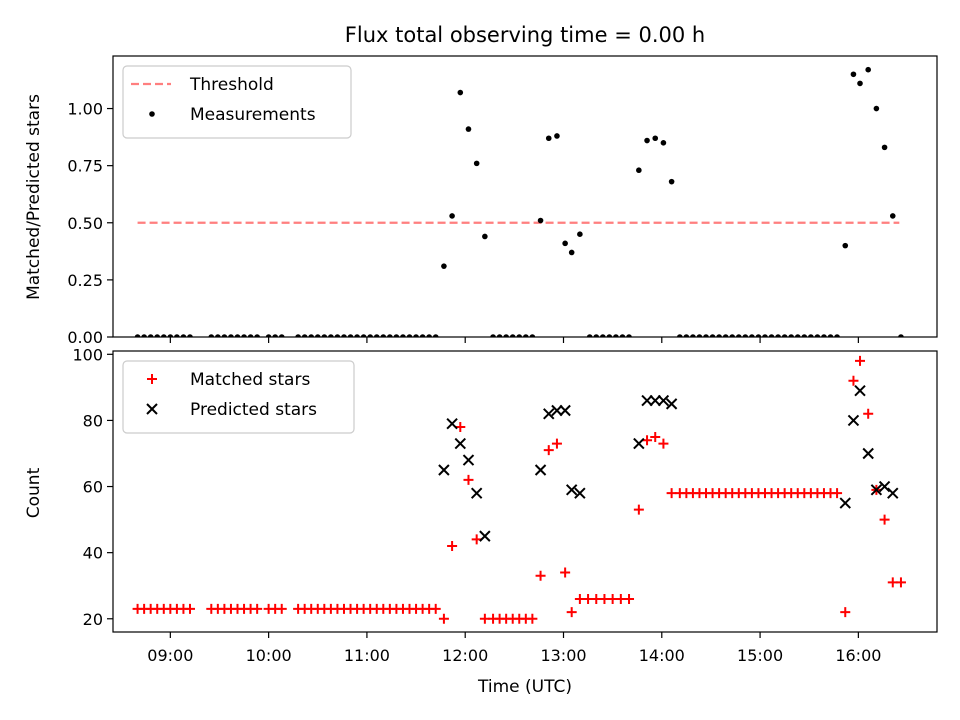 Image resolution: width=960 pixels, height=720 pixels. Describe the element at coordinates (93, 420) in the screenshot. I see `y-tick-label: 80` at that location.